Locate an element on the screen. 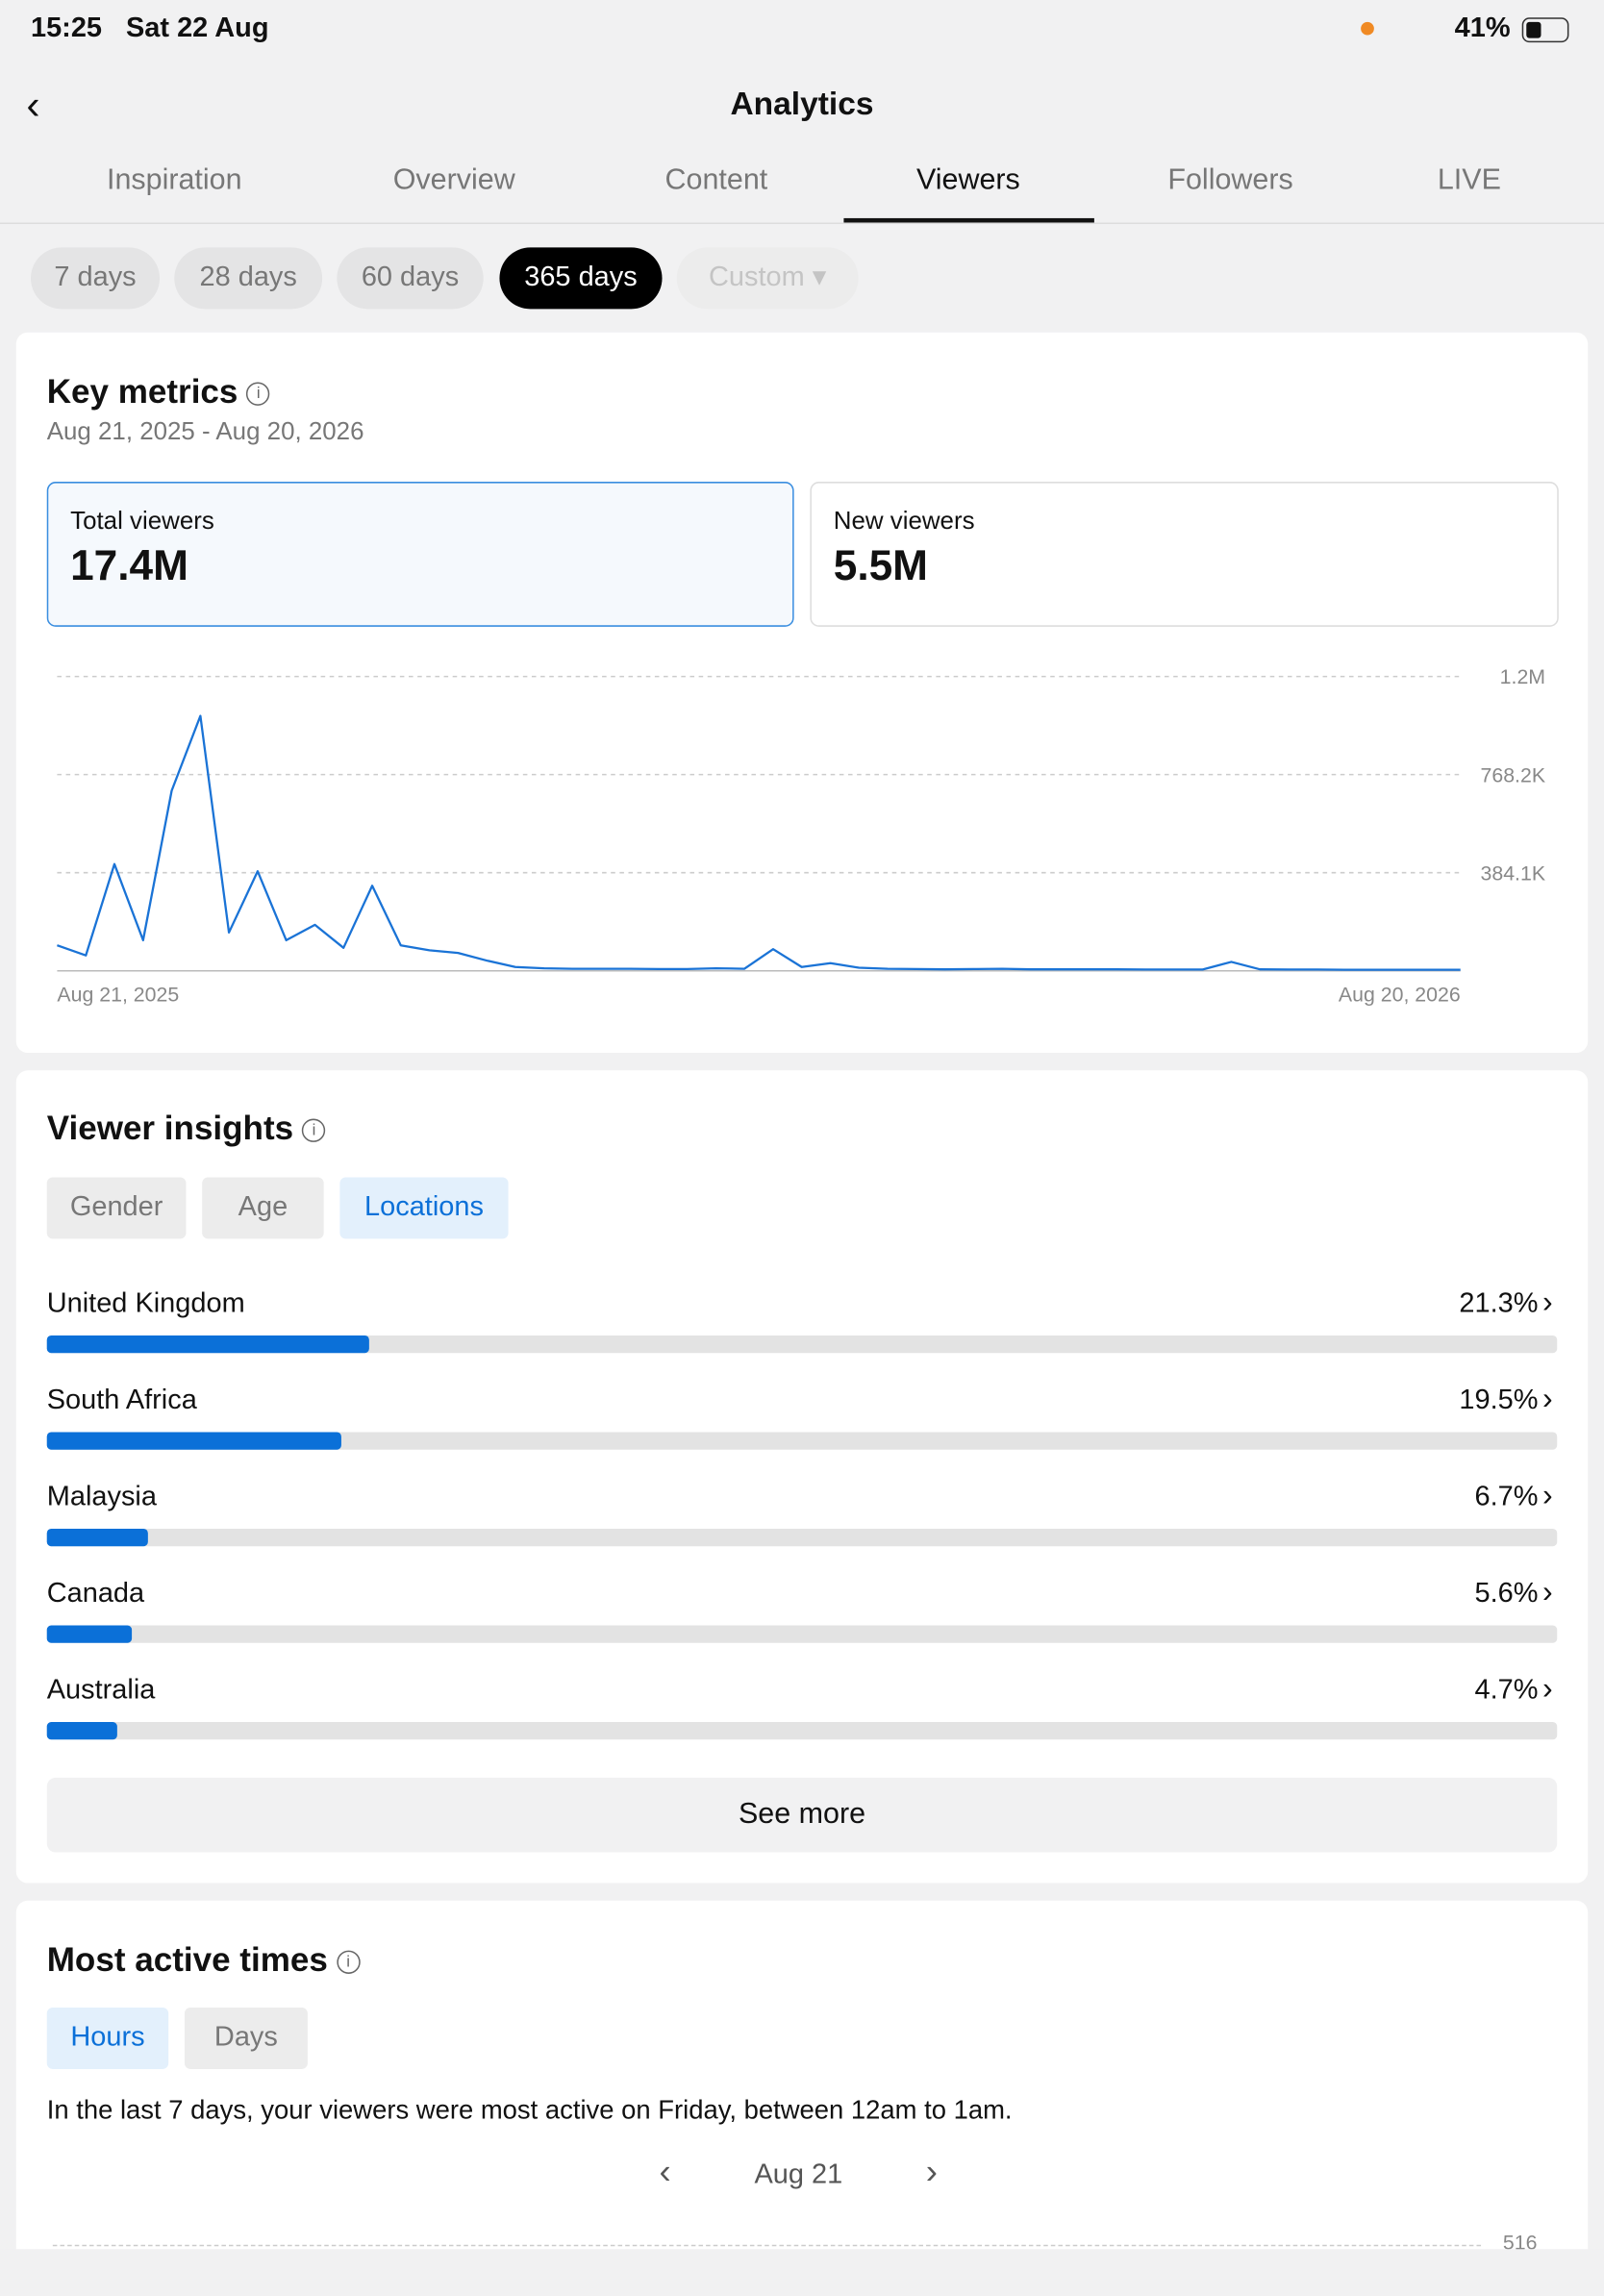 The image size is (1604, 2296). time: 15:25 is located at coordinates (66, 28).